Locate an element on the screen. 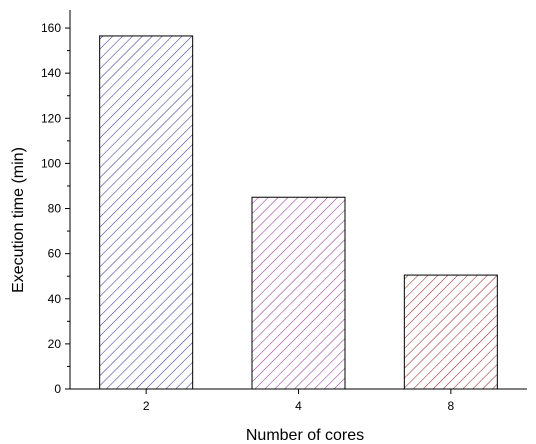  y-tick-label: 20 is located at coordinates (55, 344).